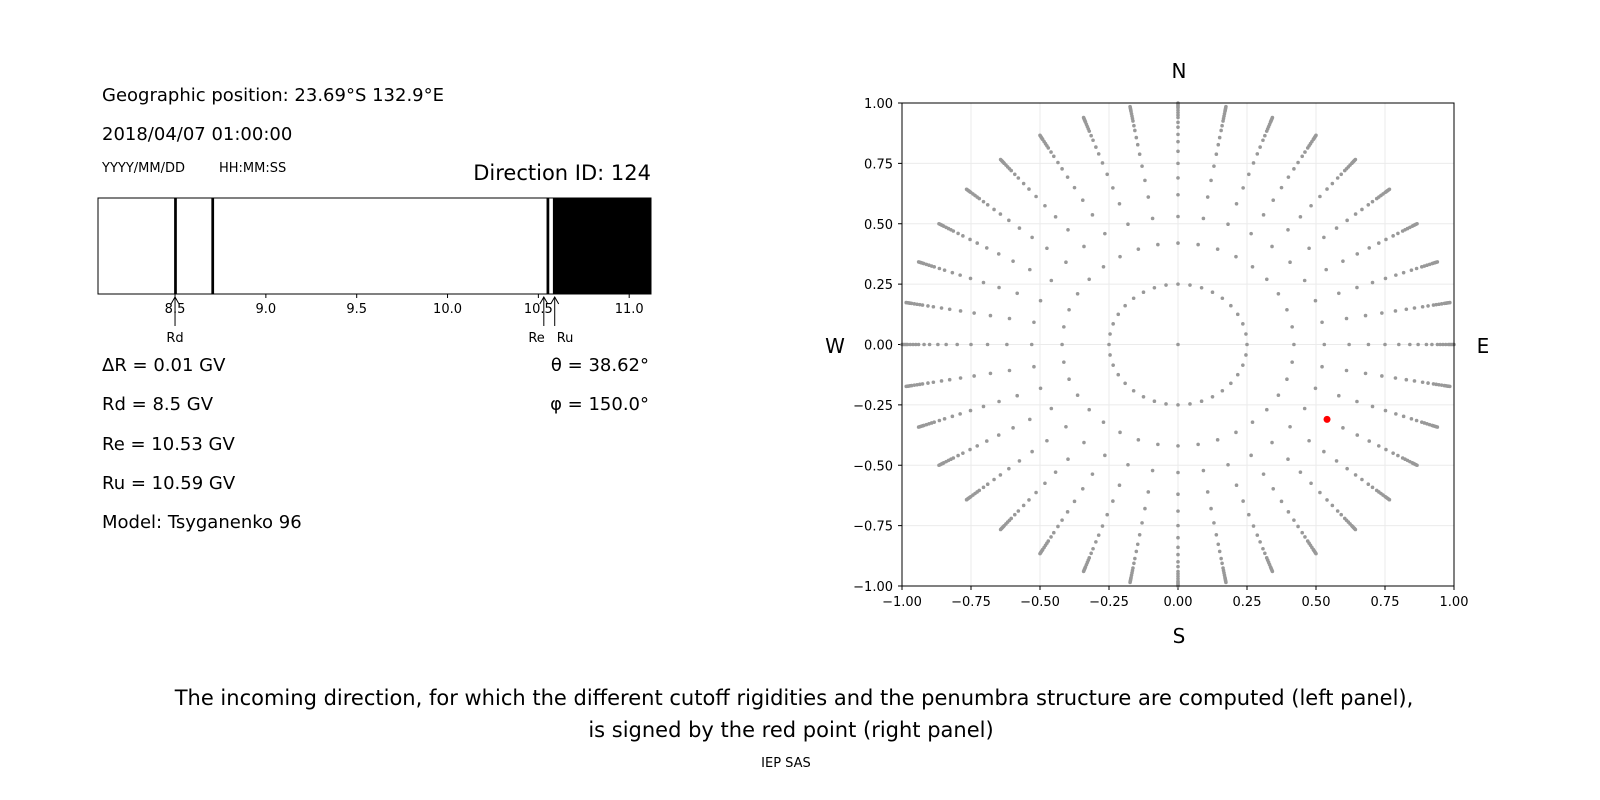  Describe the element at coordinates (356, 309) in the screenshot. I see `x-tick-label: 9.5` at that location.